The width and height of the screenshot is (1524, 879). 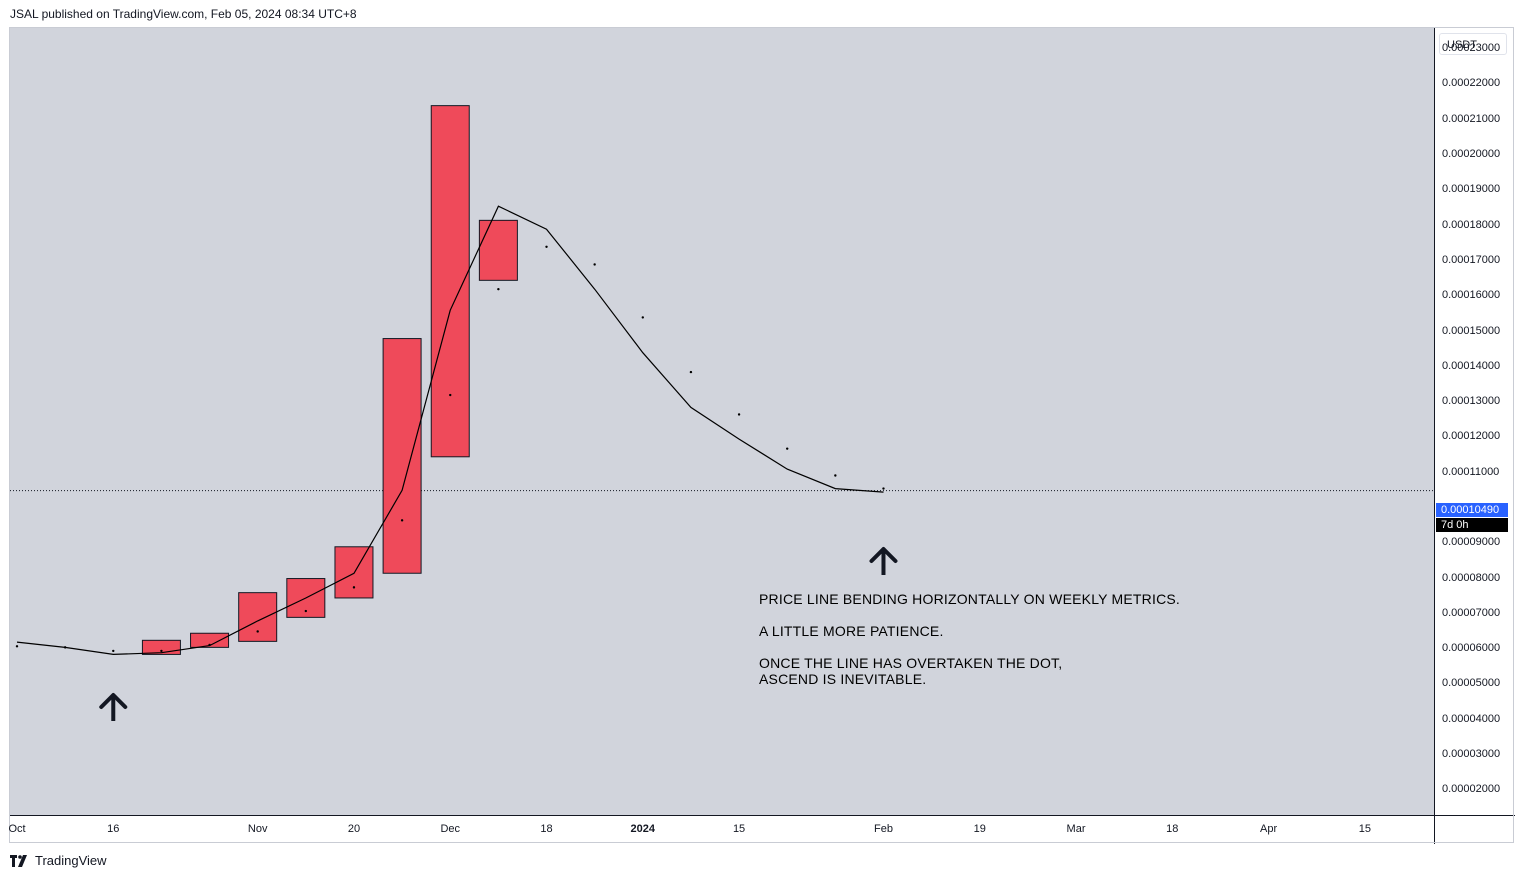 I want to click on x-tick-label: Oct, so click(x=17, y=829).